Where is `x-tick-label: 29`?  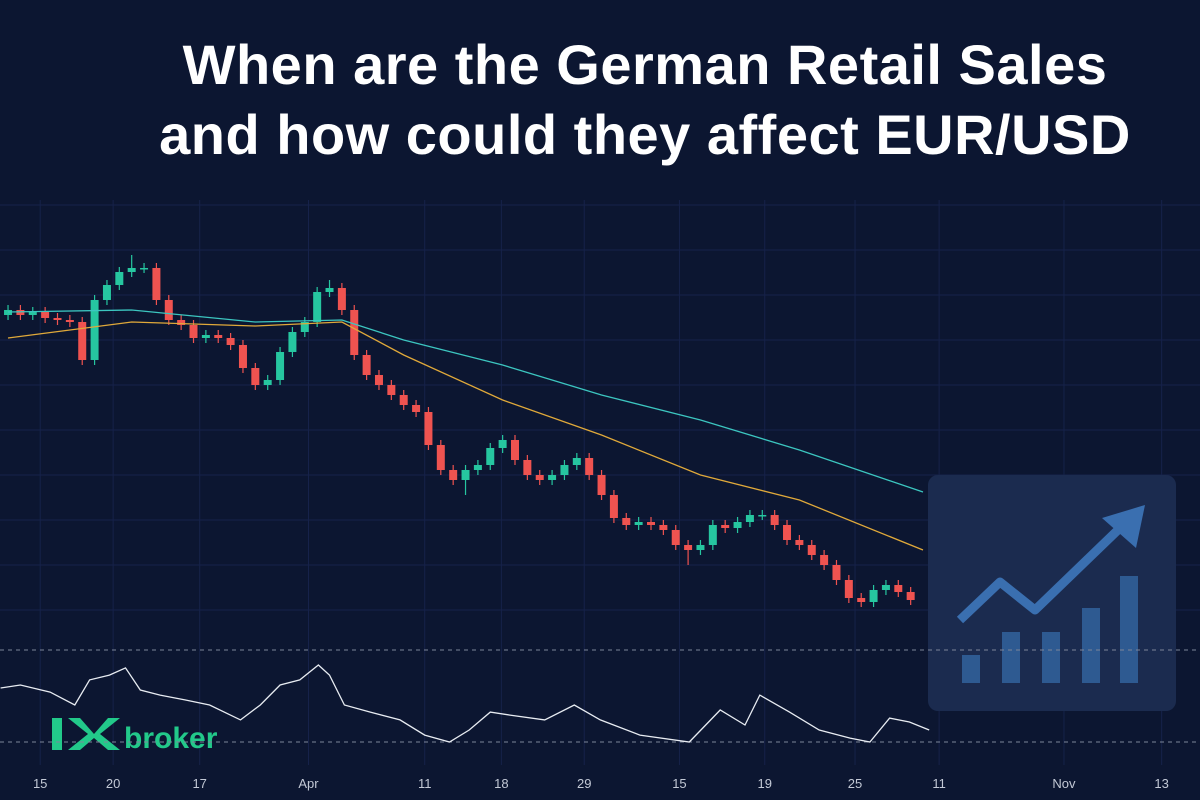
x-tick-label: 29 is located at coordinates (584, 783).